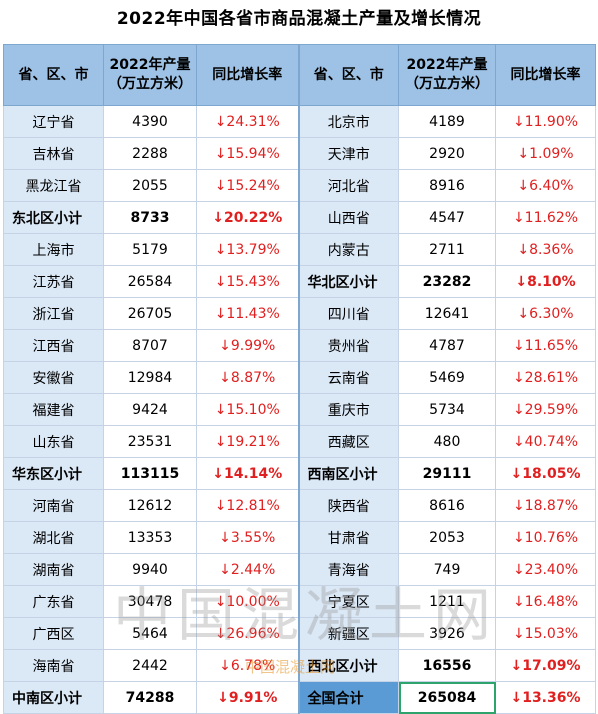  Describe the element at coordinates (447, 665) in the screenshot. I see `right-output-value-cell: 16556` at that location.